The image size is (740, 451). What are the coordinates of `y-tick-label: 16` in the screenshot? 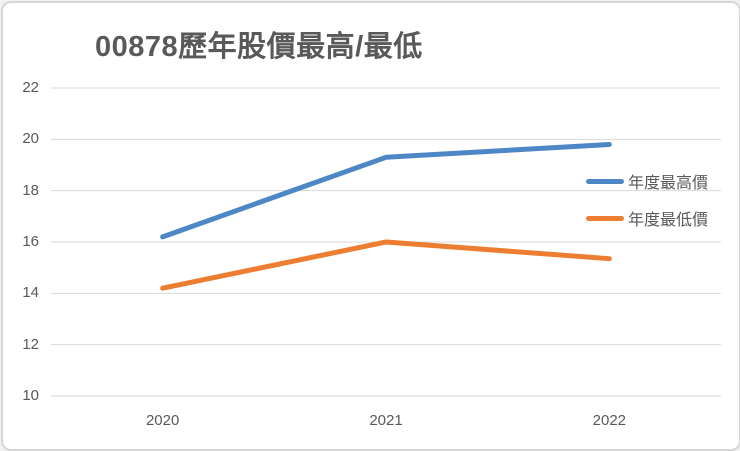 It's located at (30, 241).